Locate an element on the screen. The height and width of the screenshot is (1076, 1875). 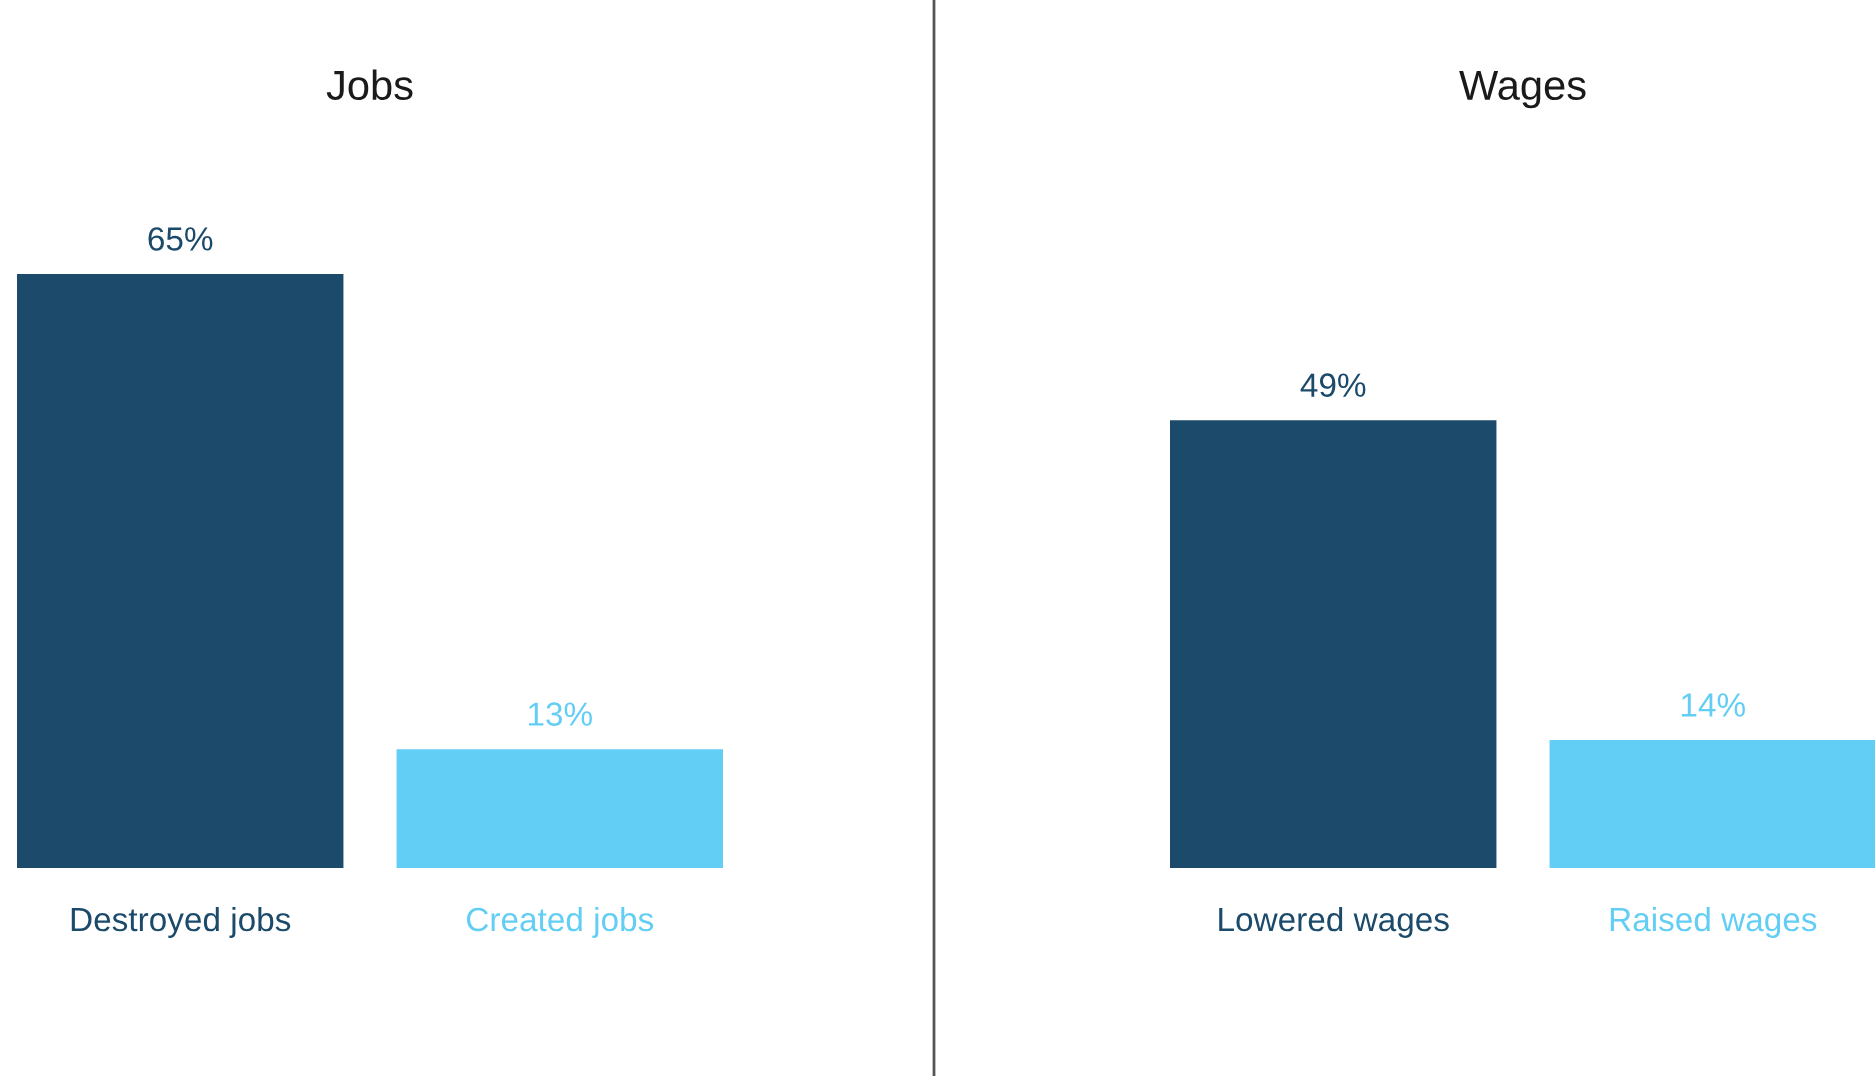
data-label: 14% is located at coordinates (1713, 705).